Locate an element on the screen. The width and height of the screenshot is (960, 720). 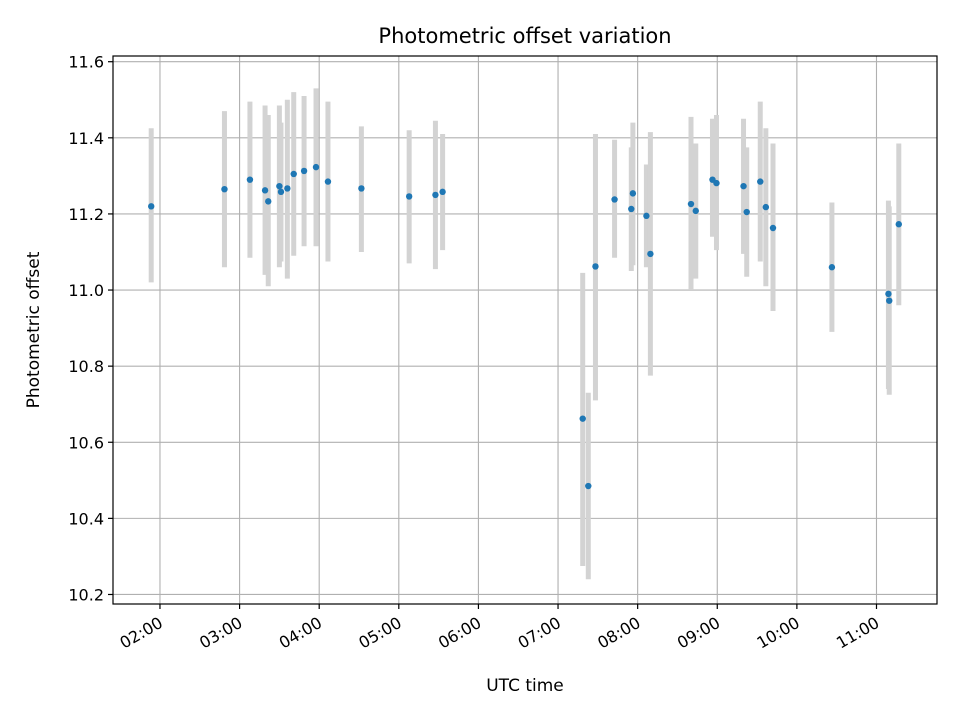
y-tick-label: 11.4 is located at coordinates (86, 138).